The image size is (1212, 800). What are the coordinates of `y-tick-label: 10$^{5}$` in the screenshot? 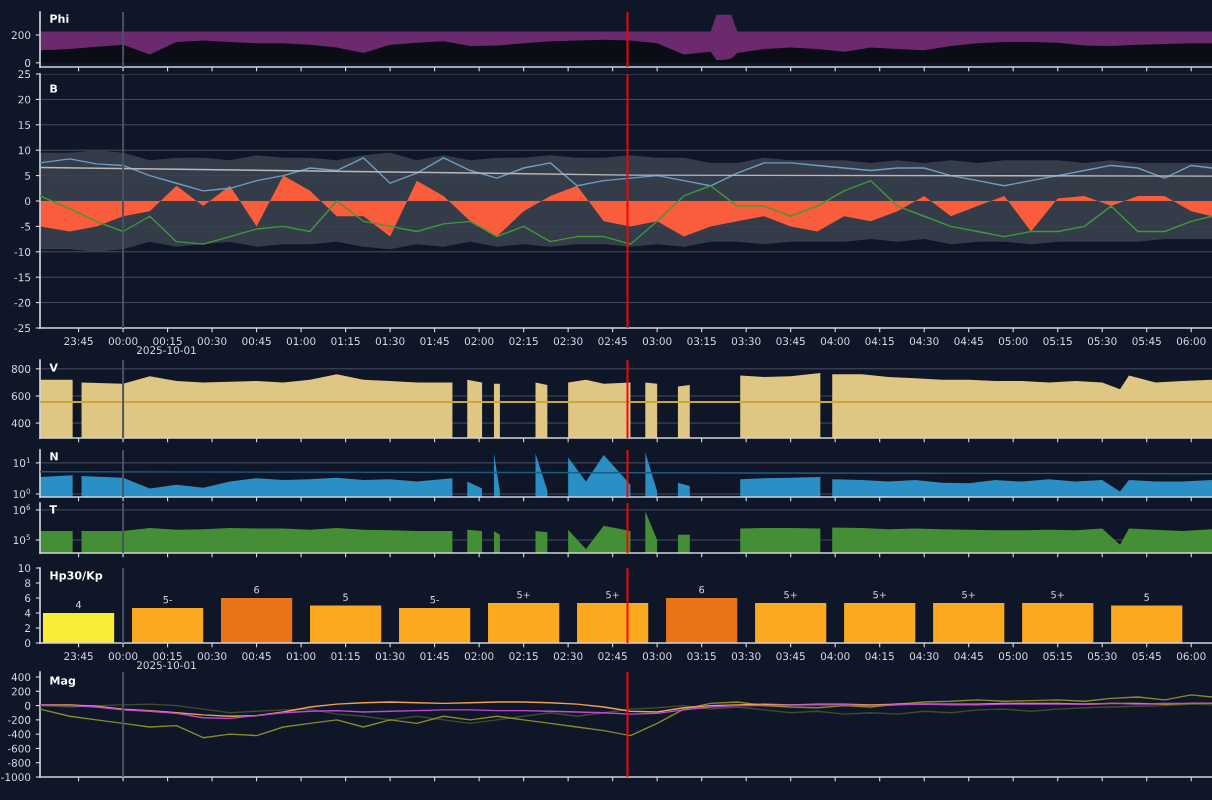 It's located at (21, 539).